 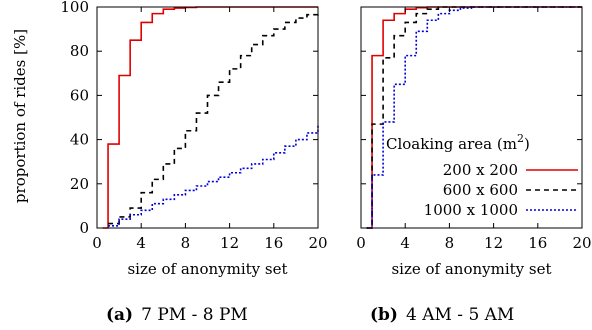 I want to click on panel-caption: (a) 7 PM - 8 PM, so click(x=177, y=315).